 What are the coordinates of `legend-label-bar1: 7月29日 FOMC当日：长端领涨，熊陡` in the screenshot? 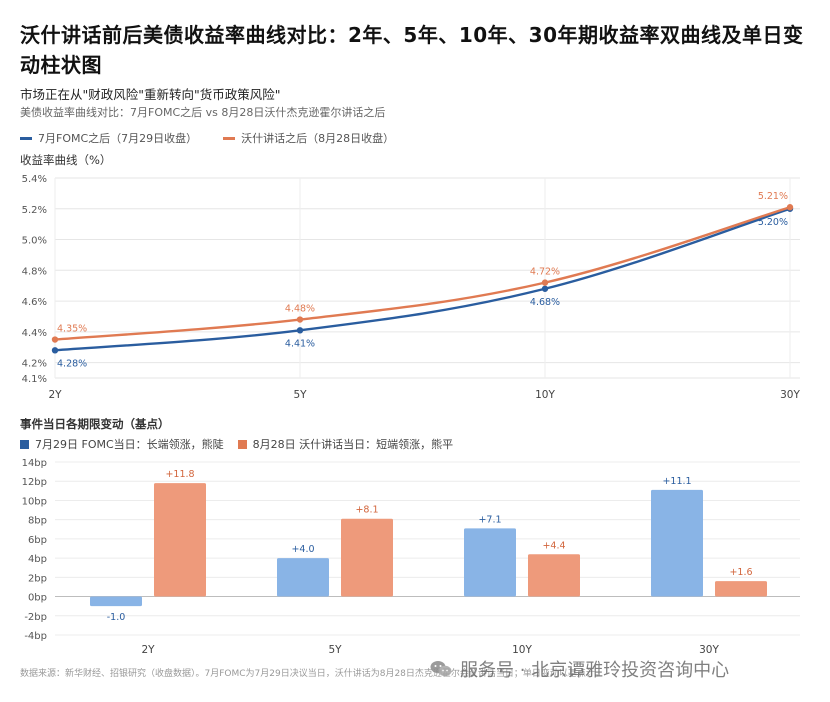 It's located at (129, 444).